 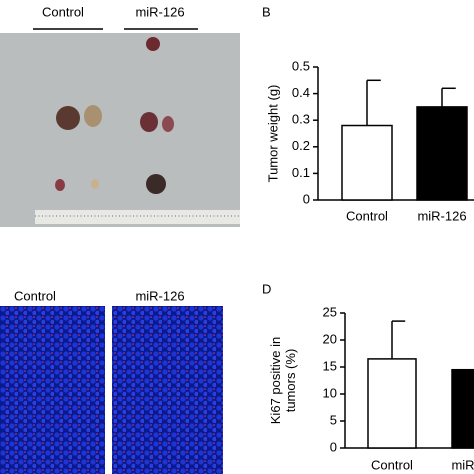 What do you see at coordinates (301, 65) in the screenshot?
I see `y-tick-label: 0.5` at bounding box center [301, 65].